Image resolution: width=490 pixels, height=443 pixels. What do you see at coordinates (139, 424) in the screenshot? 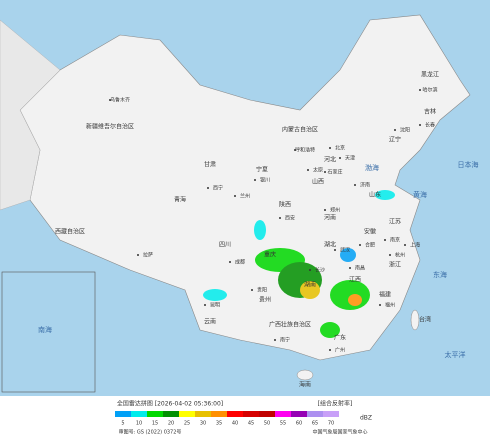
I see `legend-value: 10` at bounding box center [139, 424].